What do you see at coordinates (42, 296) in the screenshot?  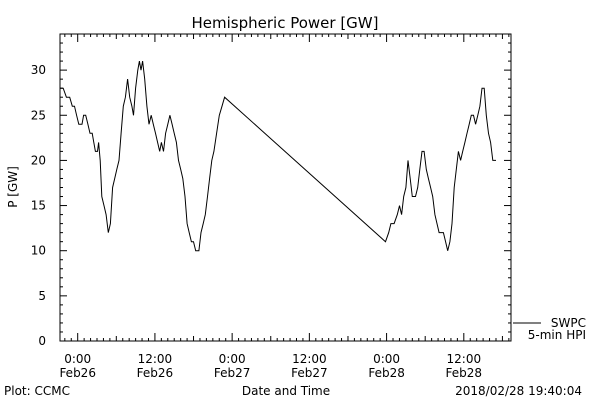 I see `y-tick-label: 5` at bounding box center [42, 296].